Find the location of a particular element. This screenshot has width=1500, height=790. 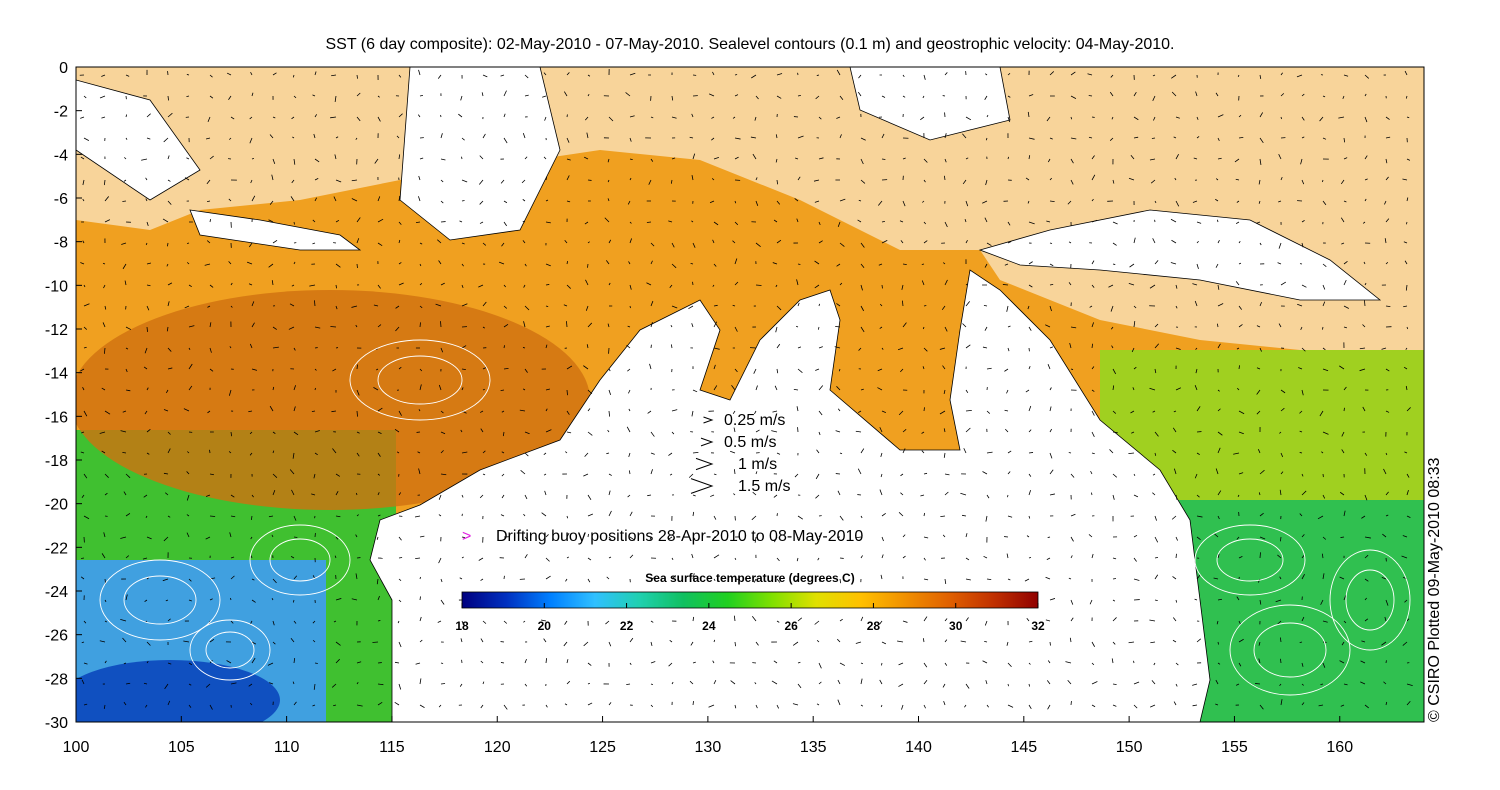

y-tick-label: -8 is located at coordinates (61, 243).